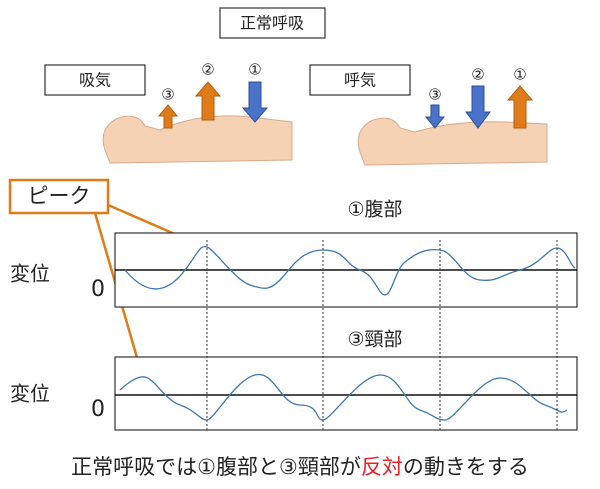  What do you see at coordinates (374, 340) in the screenshot?
I see `chart-title: ③頸部` at bounding box center [374, 340].